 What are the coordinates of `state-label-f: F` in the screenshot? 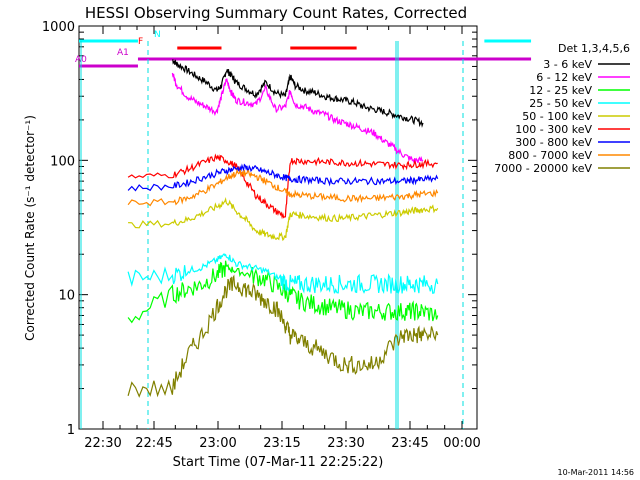 It's located at (140, 42).